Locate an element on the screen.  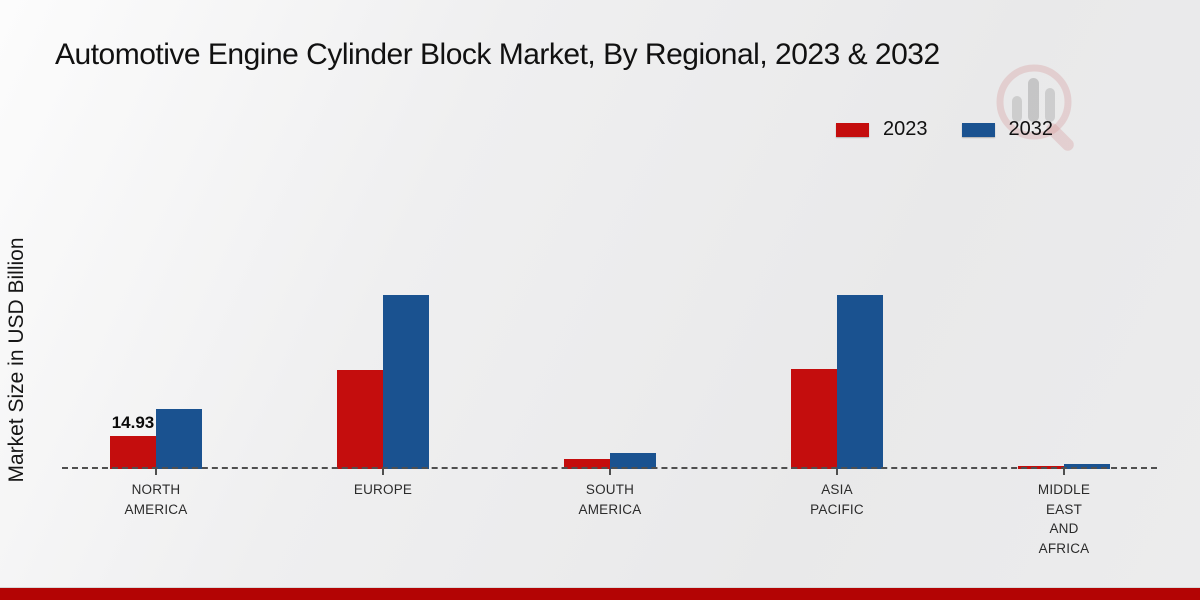
legend-item-2023: 2023 is located at coordinates (882, 129).